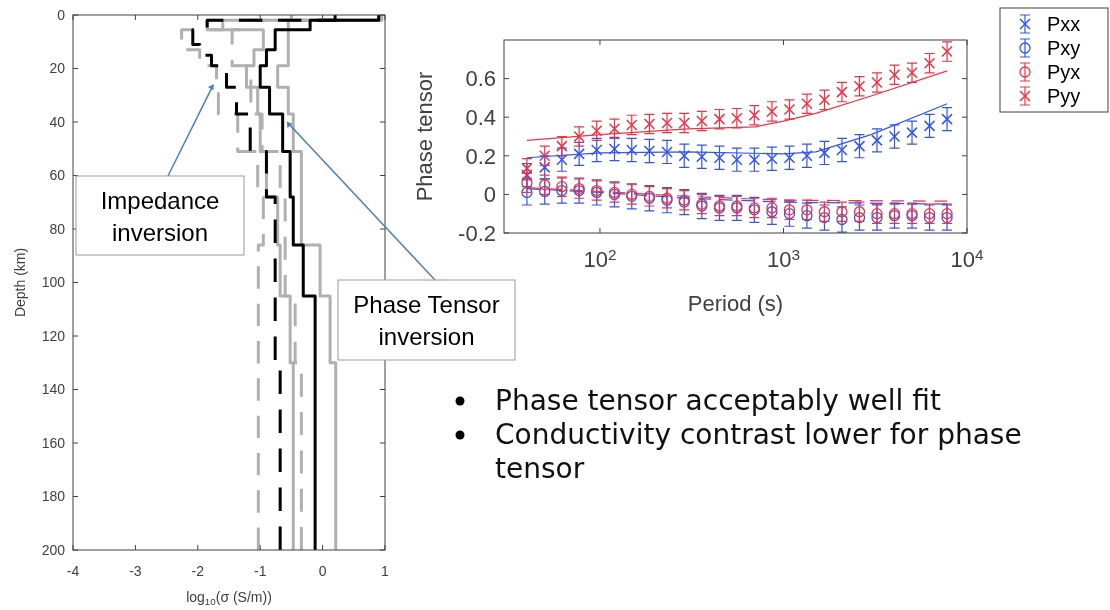  I want to click on y-tick-label: 180, so click(53, 496).